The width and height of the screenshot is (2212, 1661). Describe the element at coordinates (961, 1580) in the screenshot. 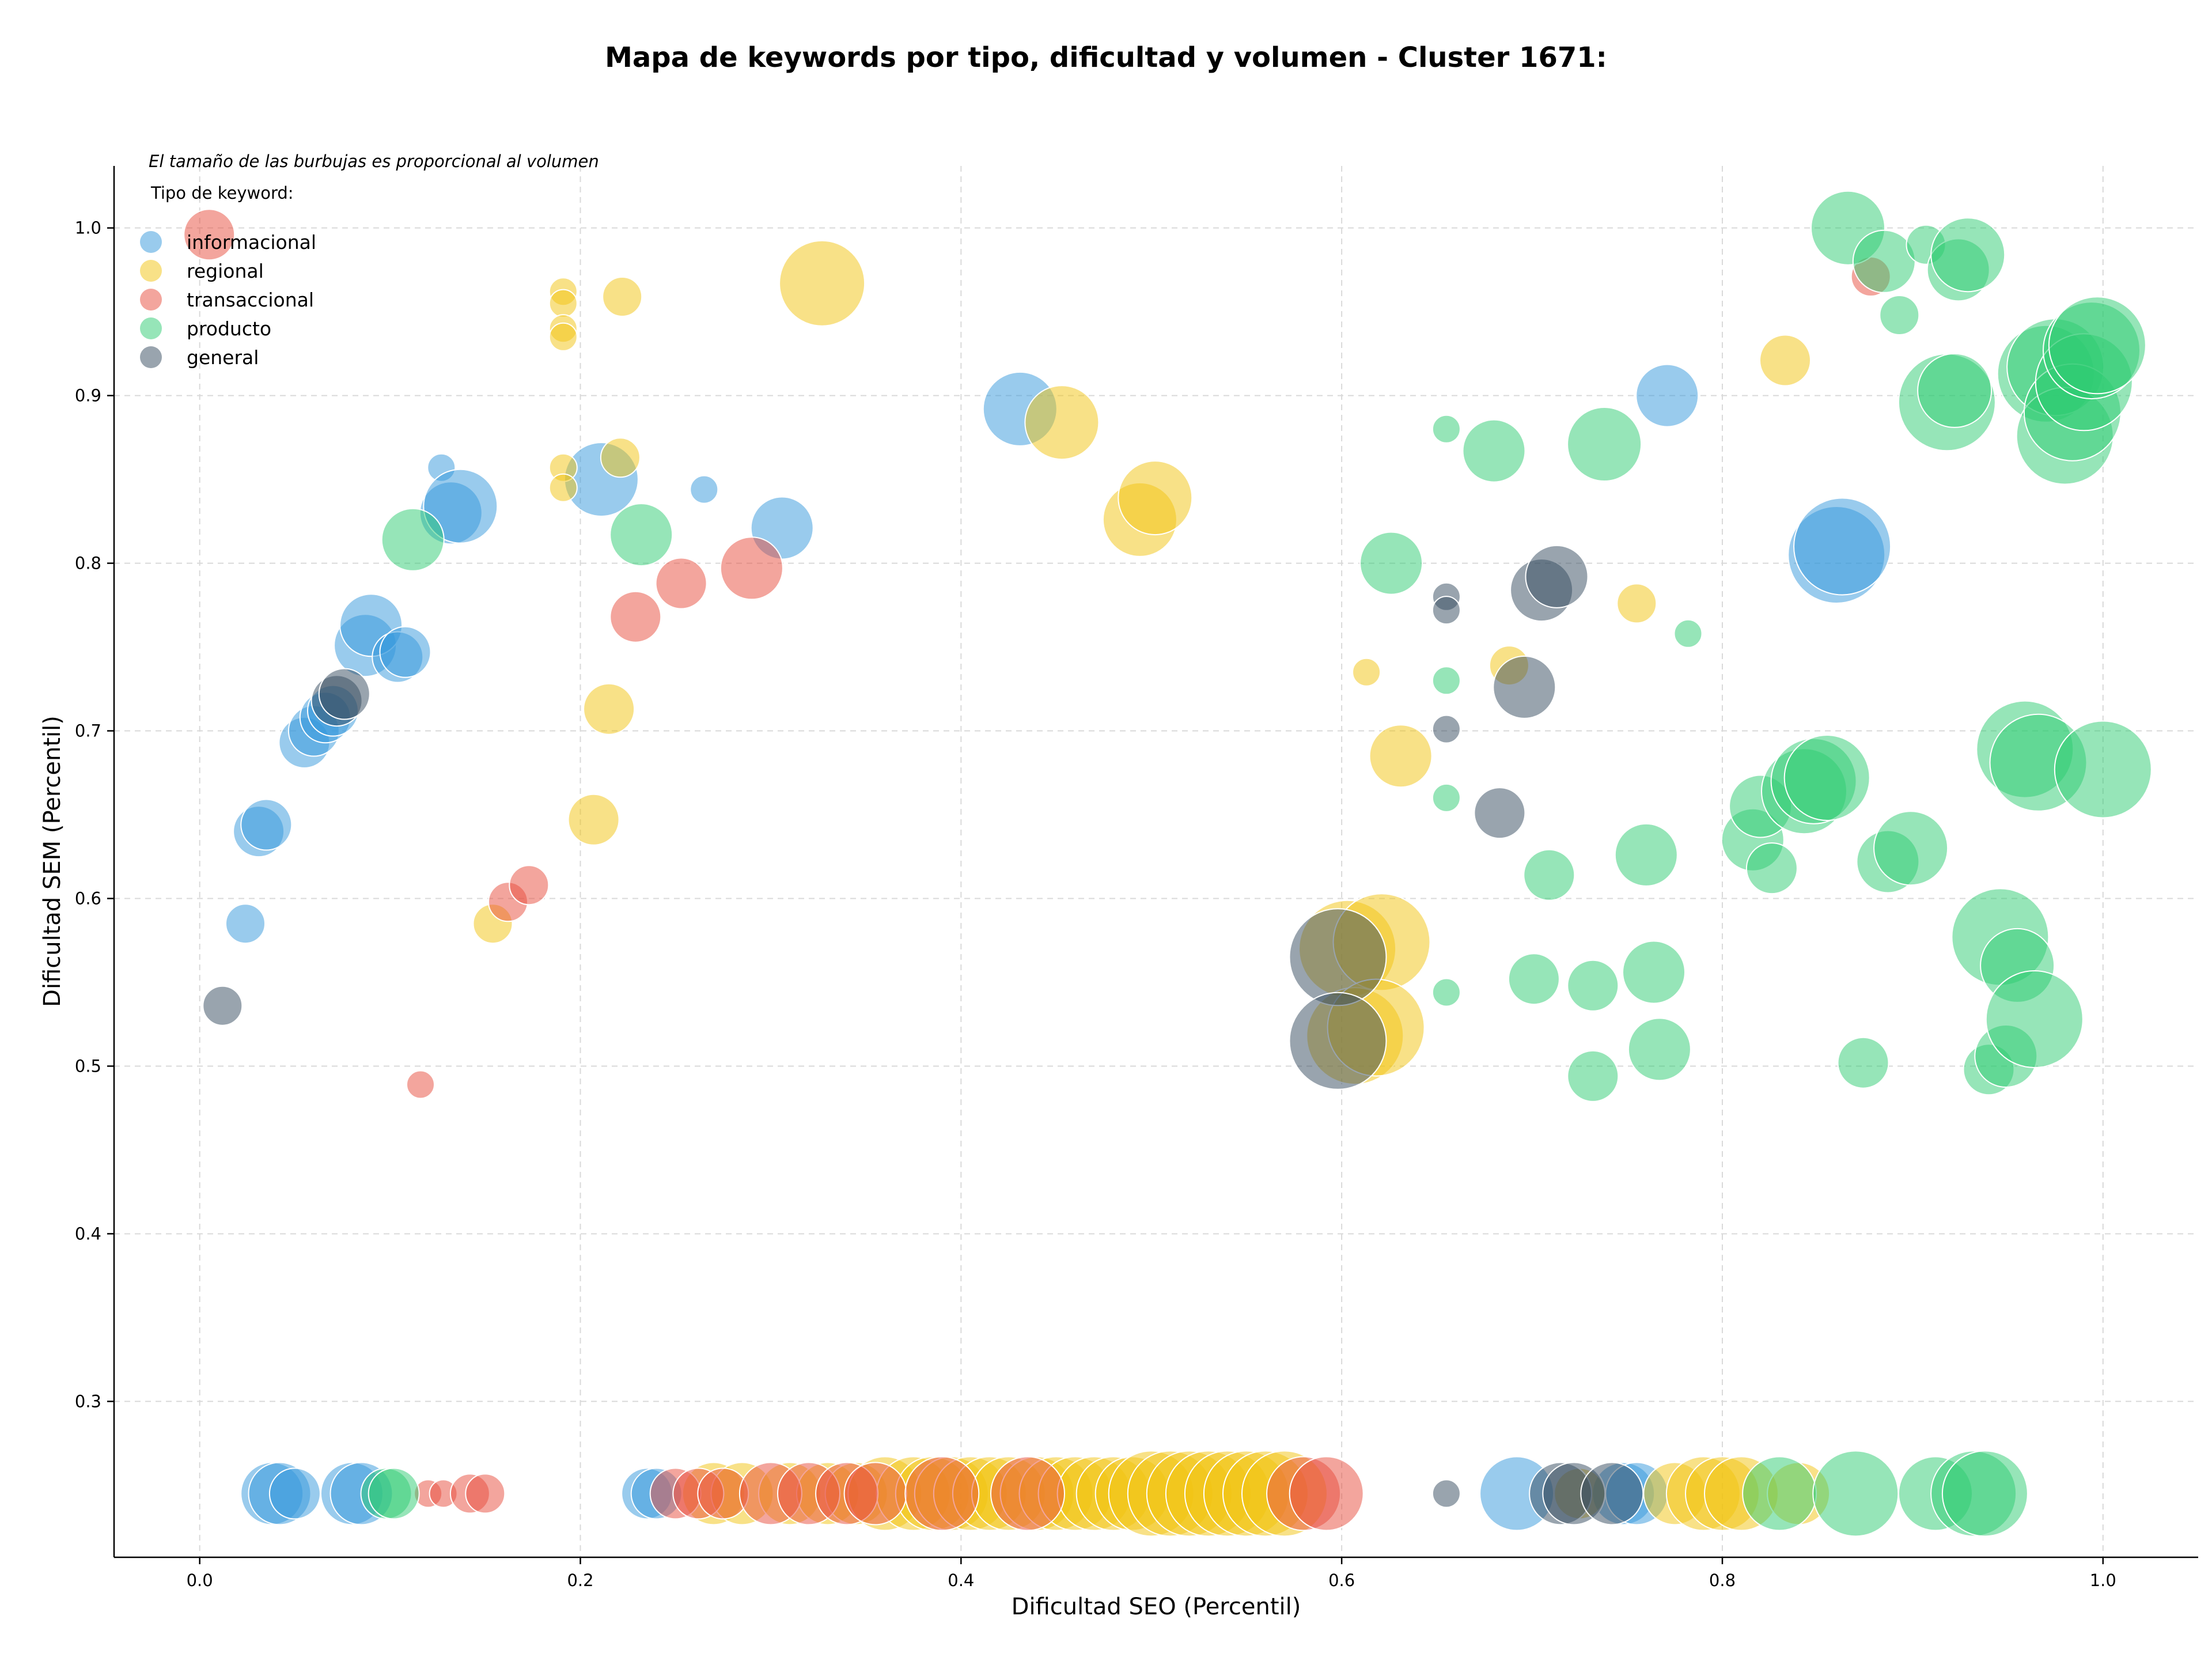

I see `x-tick-label: 0.4` at that location.